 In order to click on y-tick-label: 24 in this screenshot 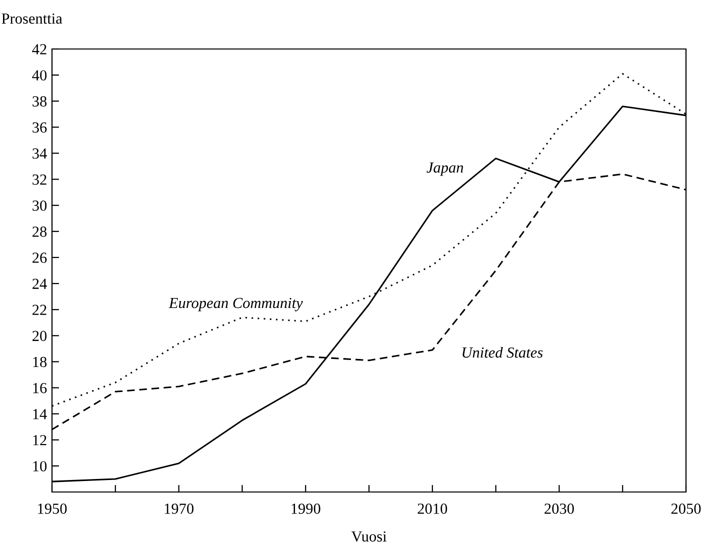, I will do `click(39, 283)`.